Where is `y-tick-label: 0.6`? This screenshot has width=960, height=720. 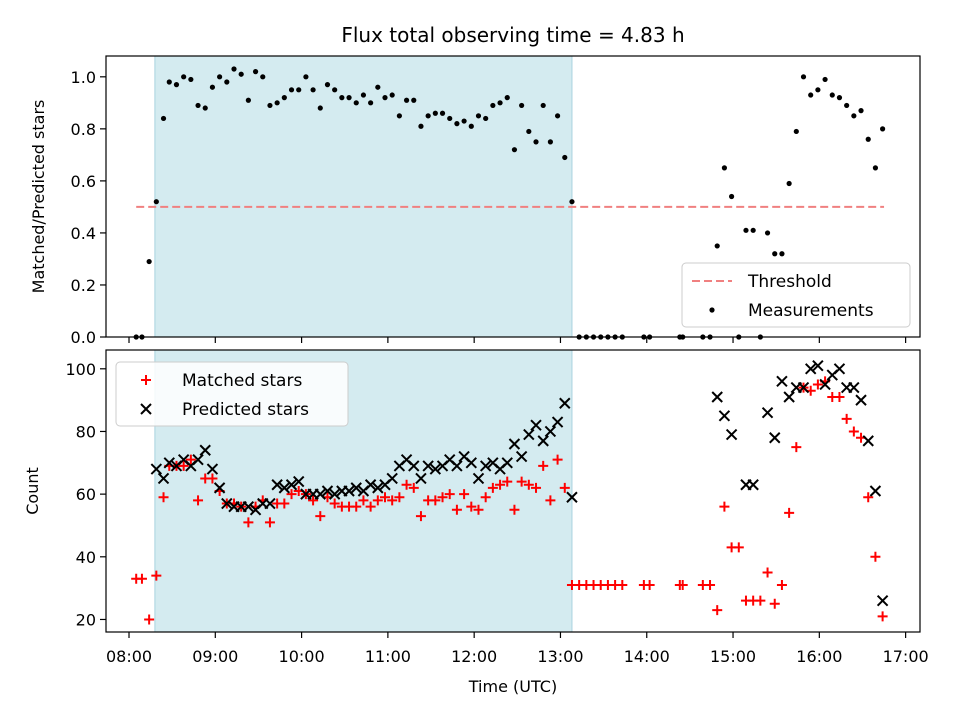
y-tick-label: 0.6 is located at coordinates (83, 181).